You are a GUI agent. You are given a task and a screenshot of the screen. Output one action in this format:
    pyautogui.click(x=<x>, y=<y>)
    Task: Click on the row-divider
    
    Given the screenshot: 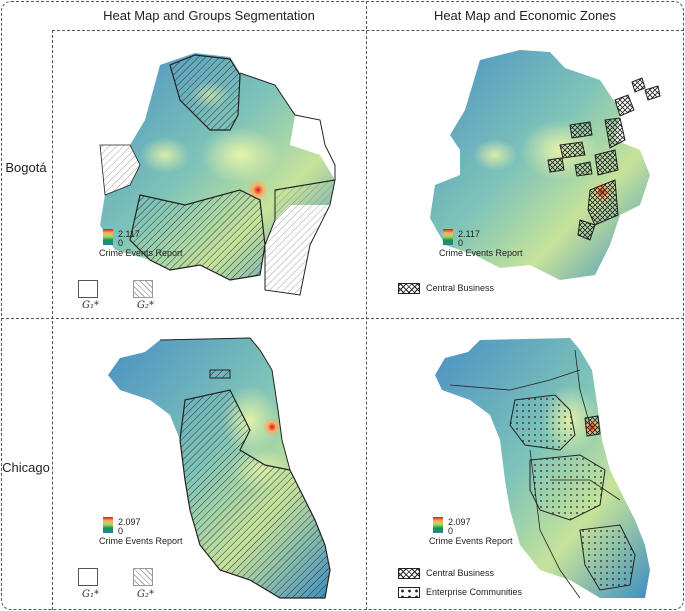 What is the action you would take?
    pyautogui.click(x=342, y=318)
    